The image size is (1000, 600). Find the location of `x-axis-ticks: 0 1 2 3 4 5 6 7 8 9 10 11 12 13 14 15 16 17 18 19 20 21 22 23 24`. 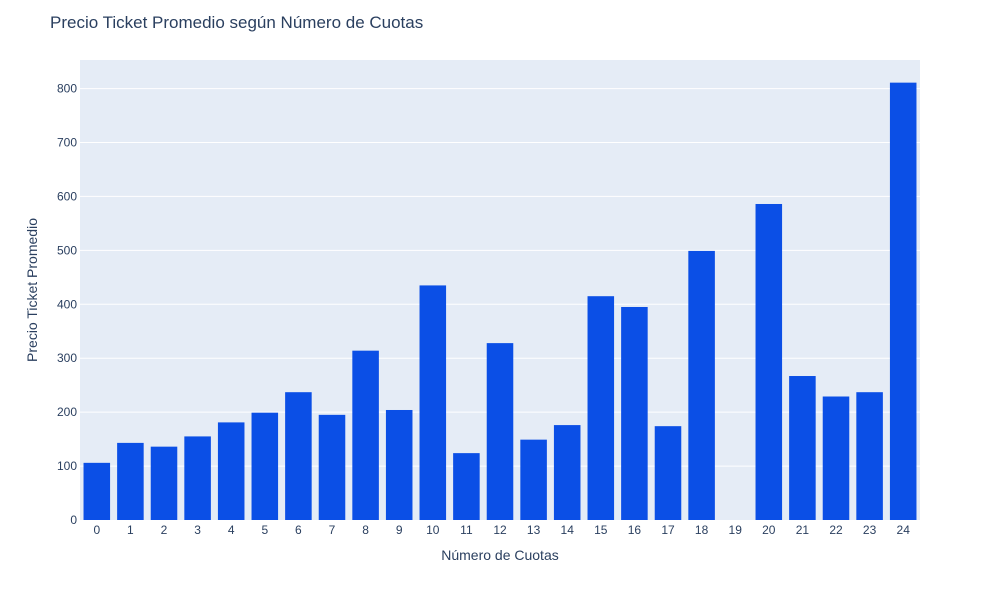

x-axis-ticks: 0 1 2 3 4 5 6 7 8 9 10 11 12 13 14 15 16 17 18 19 20 21 22 23 24 is located at coordinates (501, 530).